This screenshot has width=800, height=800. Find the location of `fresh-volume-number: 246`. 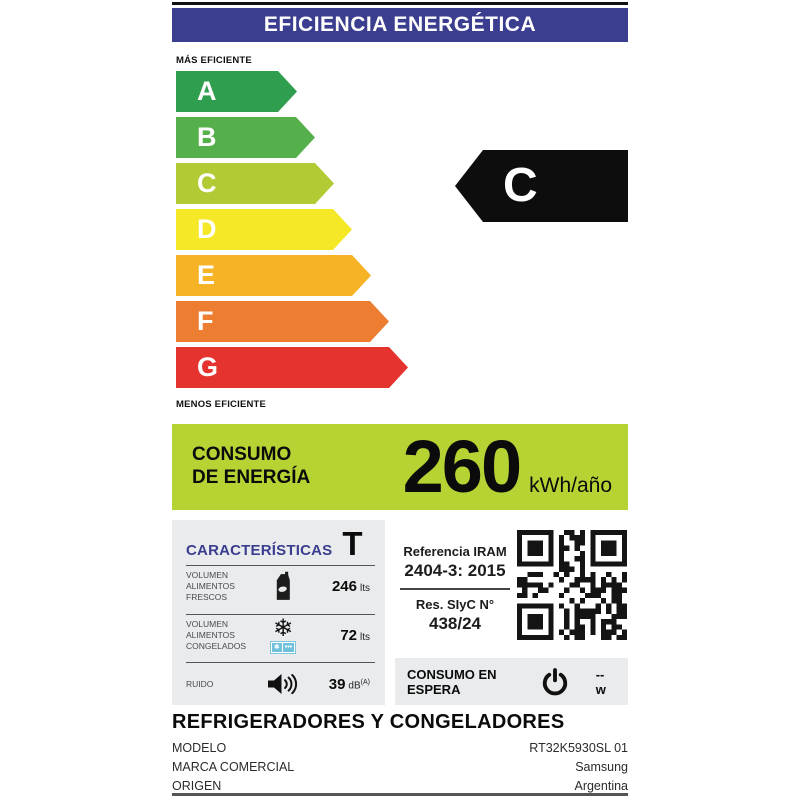

fresh-volume-number: 246 is located at coordinates (344, 587).